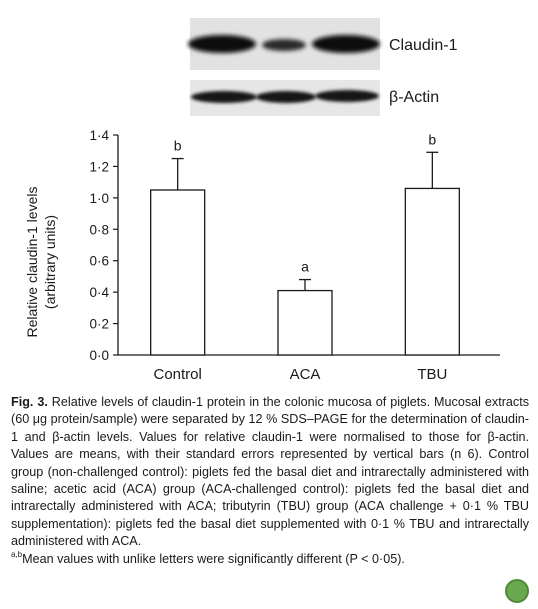  What do you see at coordinates (177, 374) in the screenshot?
I see `x-category-label: Control` at bounding box center [177, 374].